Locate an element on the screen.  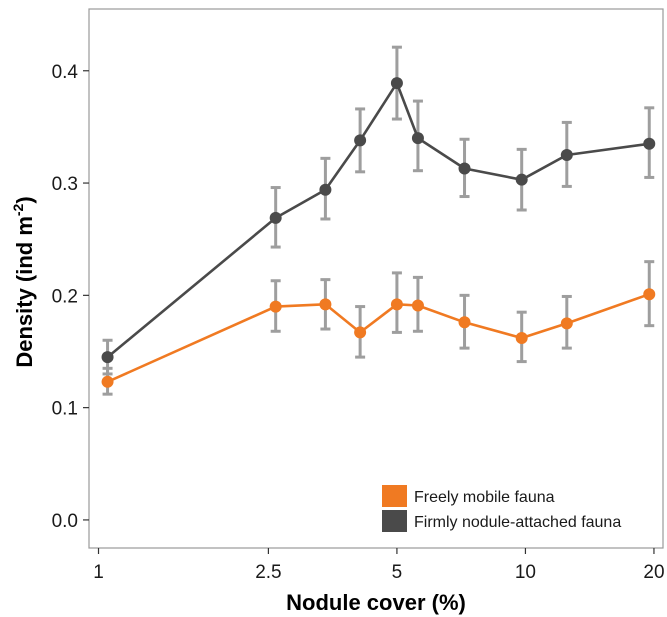
y-axis-title: Density (ind m-2) is located at coordinates (23, 281).